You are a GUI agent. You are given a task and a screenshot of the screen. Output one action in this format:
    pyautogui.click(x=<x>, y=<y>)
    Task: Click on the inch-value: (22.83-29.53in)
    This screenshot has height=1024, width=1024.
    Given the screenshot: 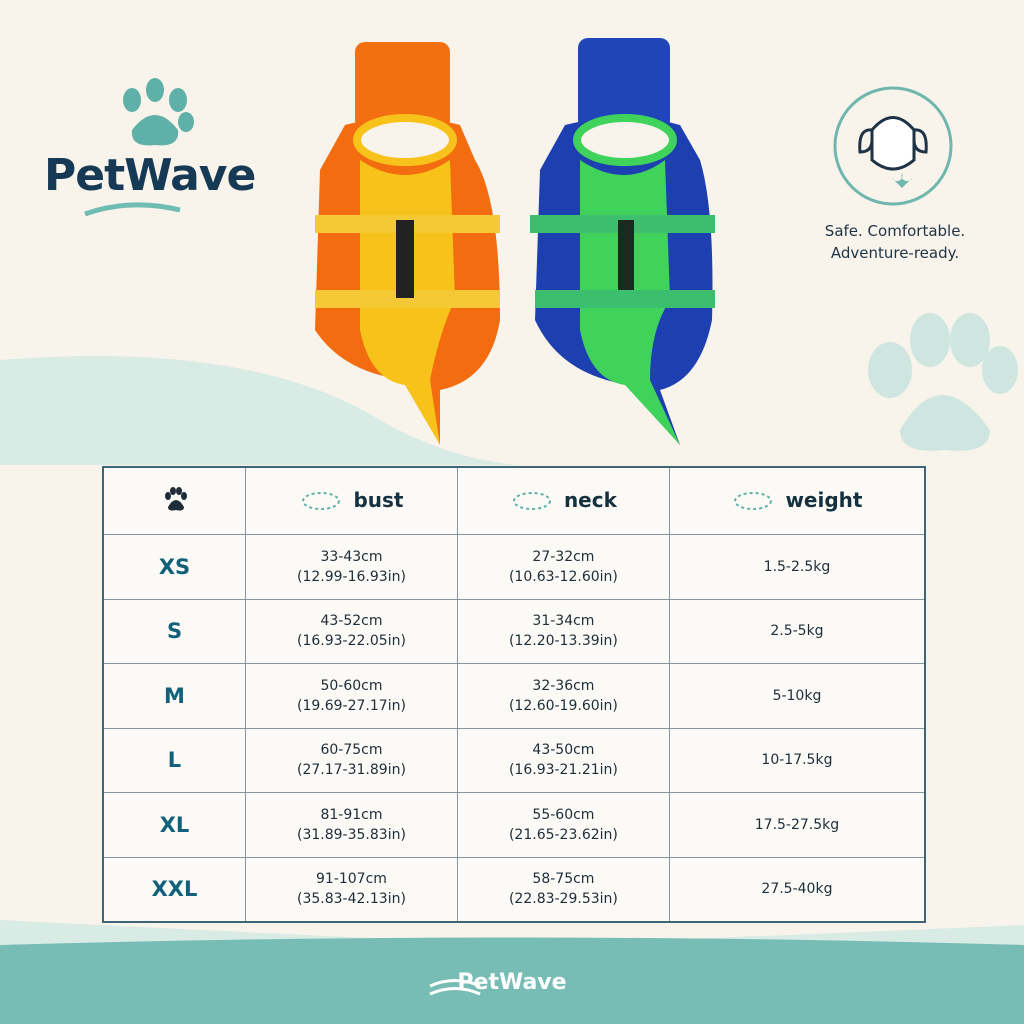 What is the action you would take?
    pyautogui.click(x=563, y=899)
    